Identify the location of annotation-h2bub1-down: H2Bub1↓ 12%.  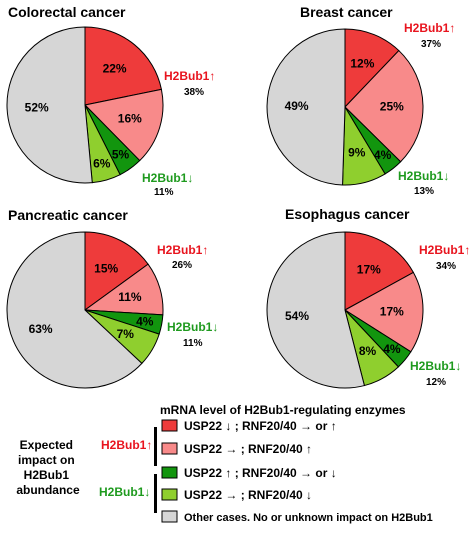
(435, 373).